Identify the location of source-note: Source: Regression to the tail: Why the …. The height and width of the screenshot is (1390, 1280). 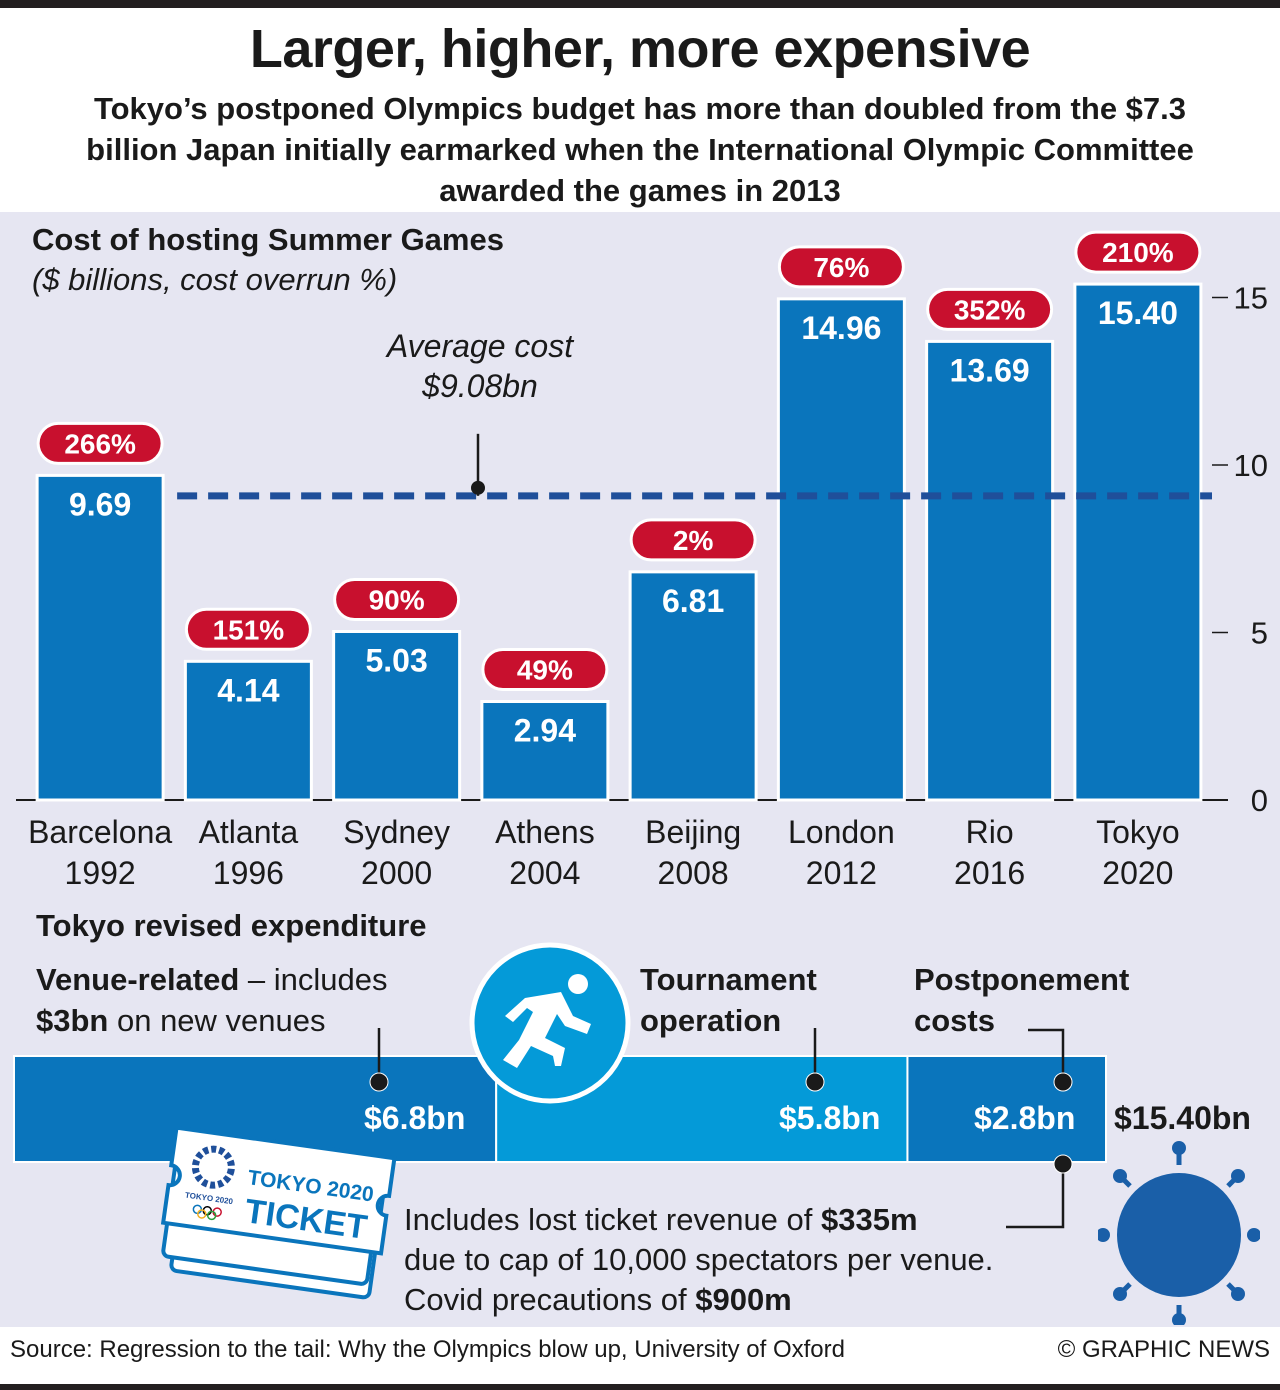
(427, 1349).